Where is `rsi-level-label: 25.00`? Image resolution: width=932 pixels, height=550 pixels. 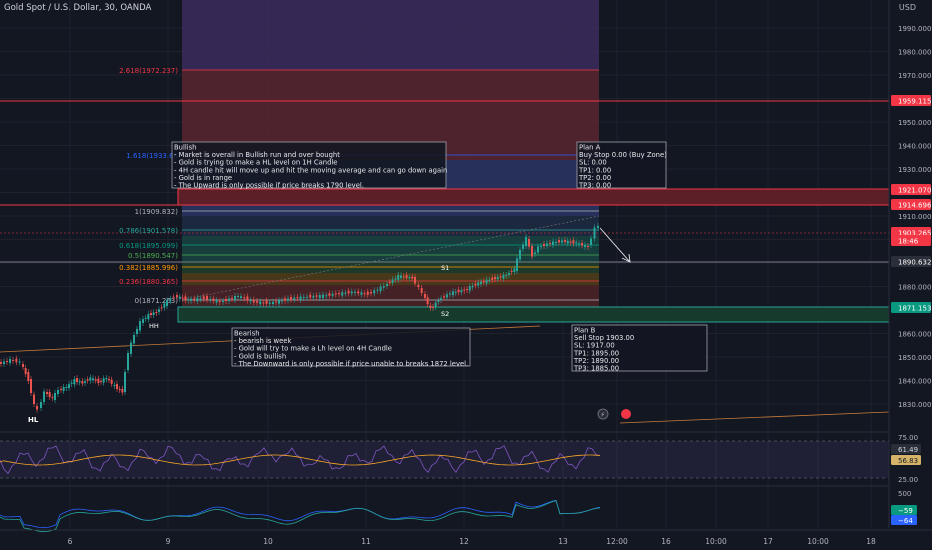
rsi-level-label: 25.00 is located at coordinates (908, 480).